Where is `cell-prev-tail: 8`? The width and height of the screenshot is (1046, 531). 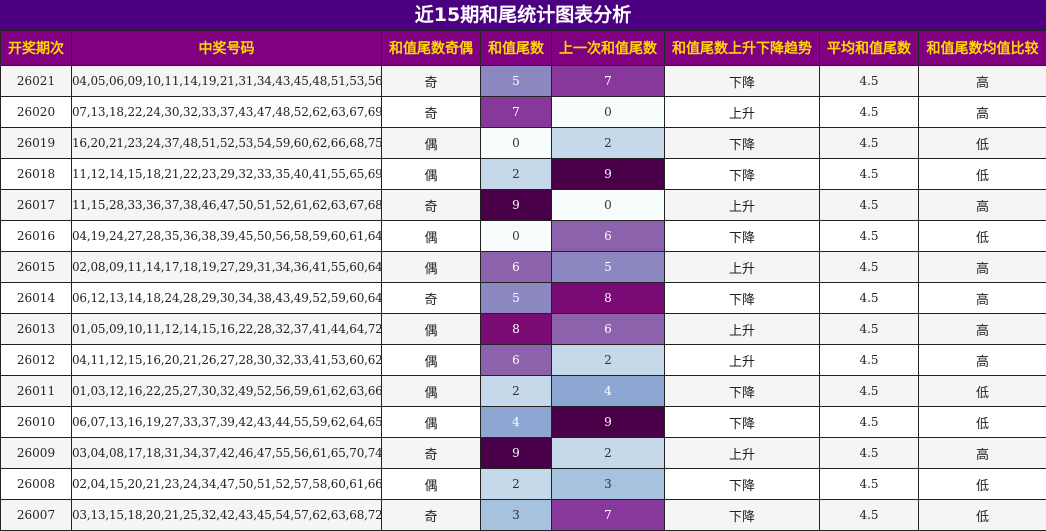 cell-prev-tail: 8 is located at coordinates (608, 298).